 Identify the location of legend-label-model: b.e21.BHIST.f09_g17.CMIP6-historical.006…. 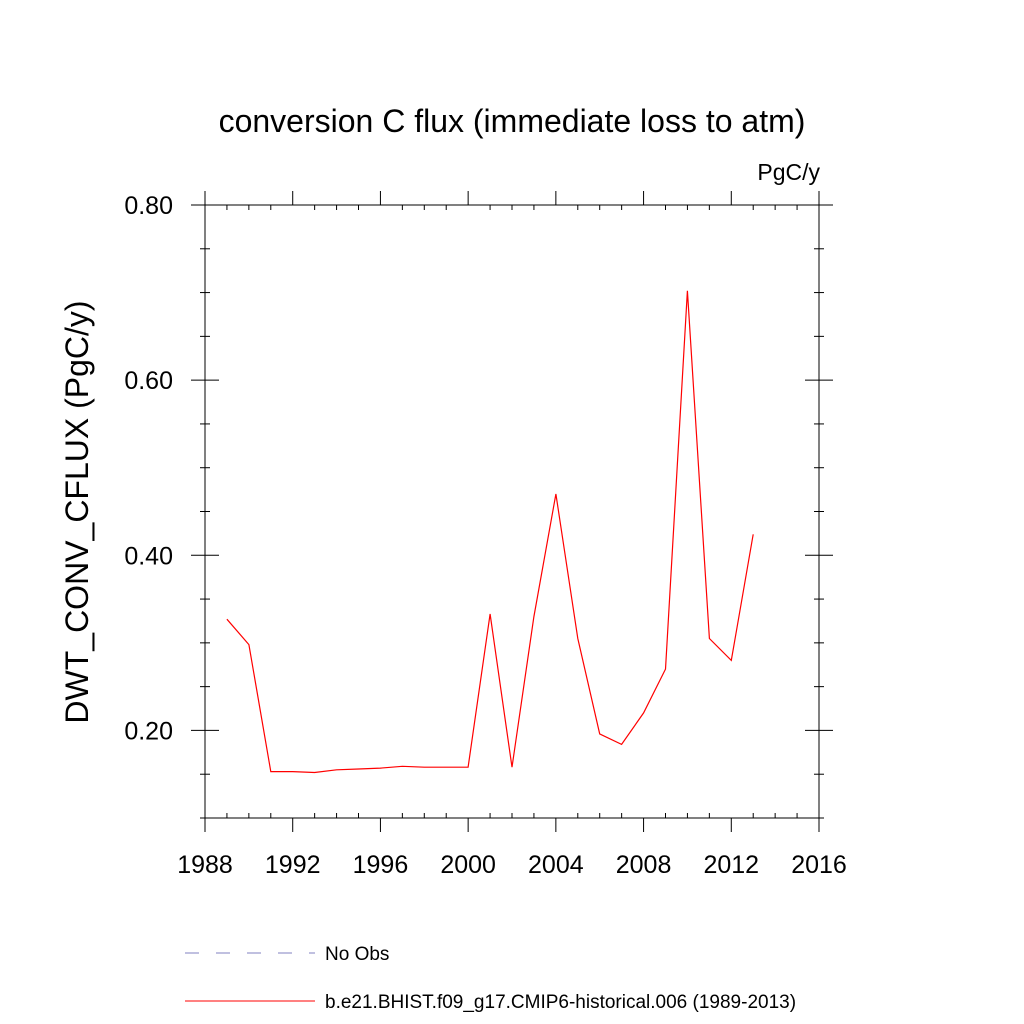
(560, 1002).